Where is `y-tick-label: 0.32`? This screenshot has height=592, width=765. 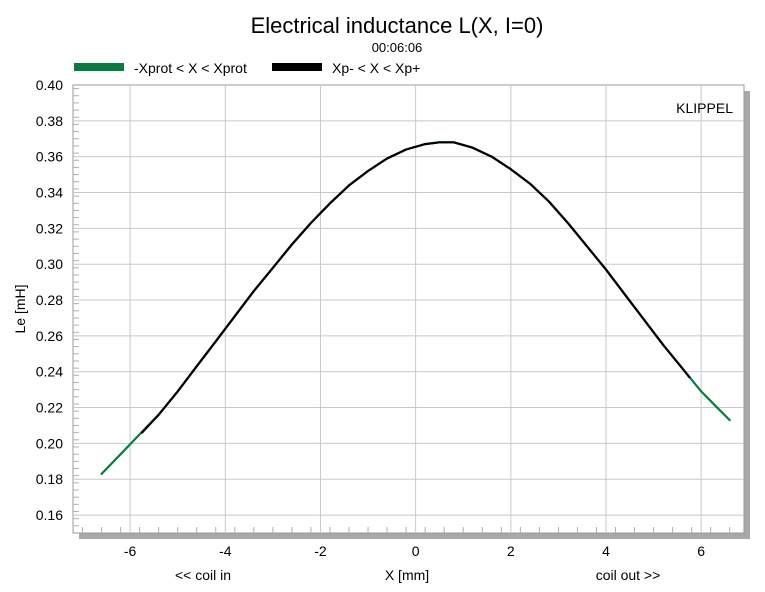
y-tick-label: 0.32 is located at coordinates (49, 228).